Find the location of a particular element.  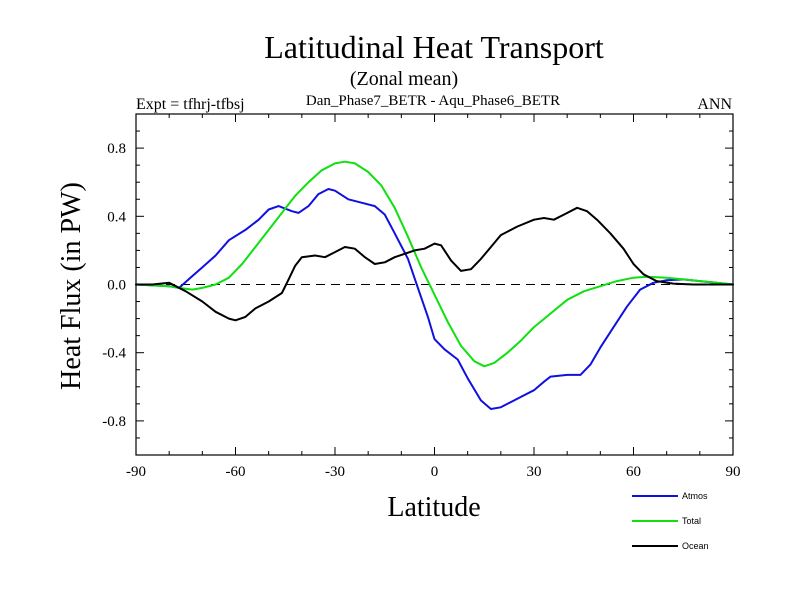

legend-label-atmos: Atmos is located at coordinates (695, 496).